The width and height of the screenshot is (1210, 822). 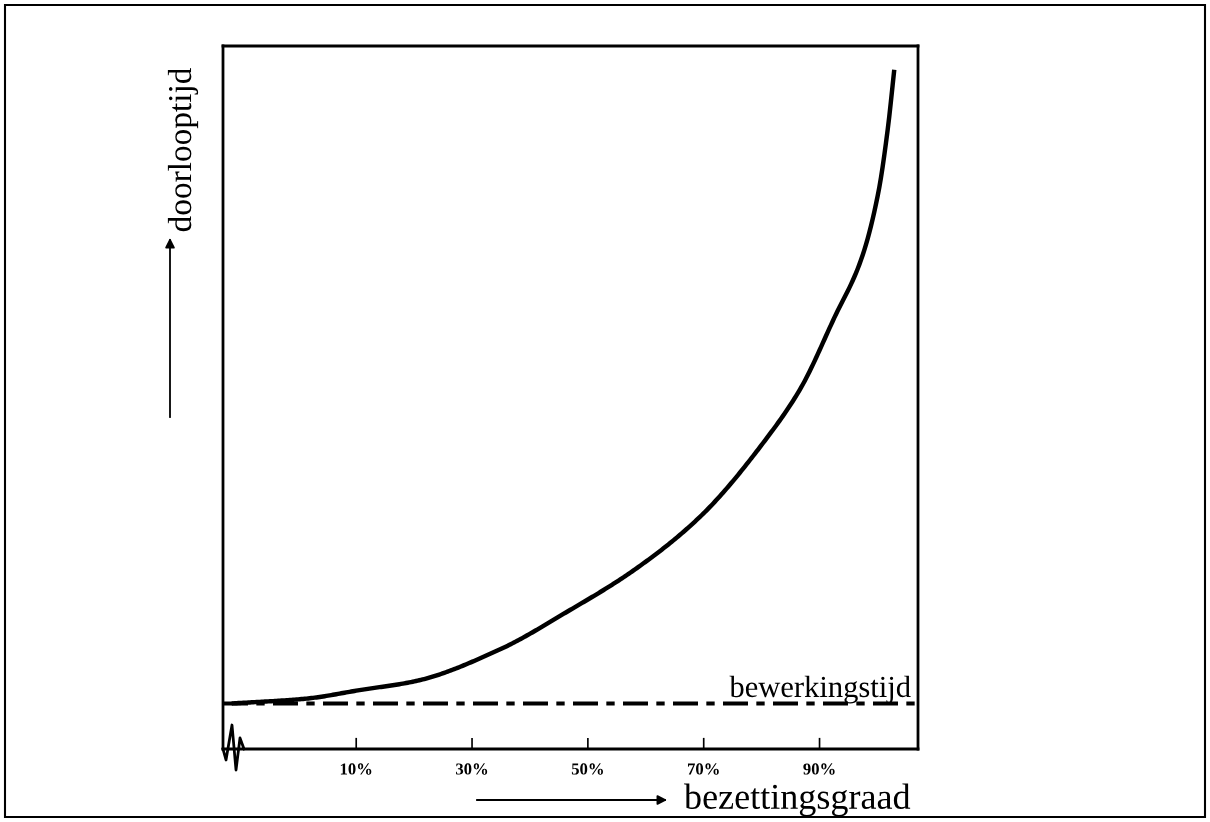 What do you see at coordinates (472, 769) in the screenshot?
I see `x-tick-label: 30%` at bounding box center [472, 769].